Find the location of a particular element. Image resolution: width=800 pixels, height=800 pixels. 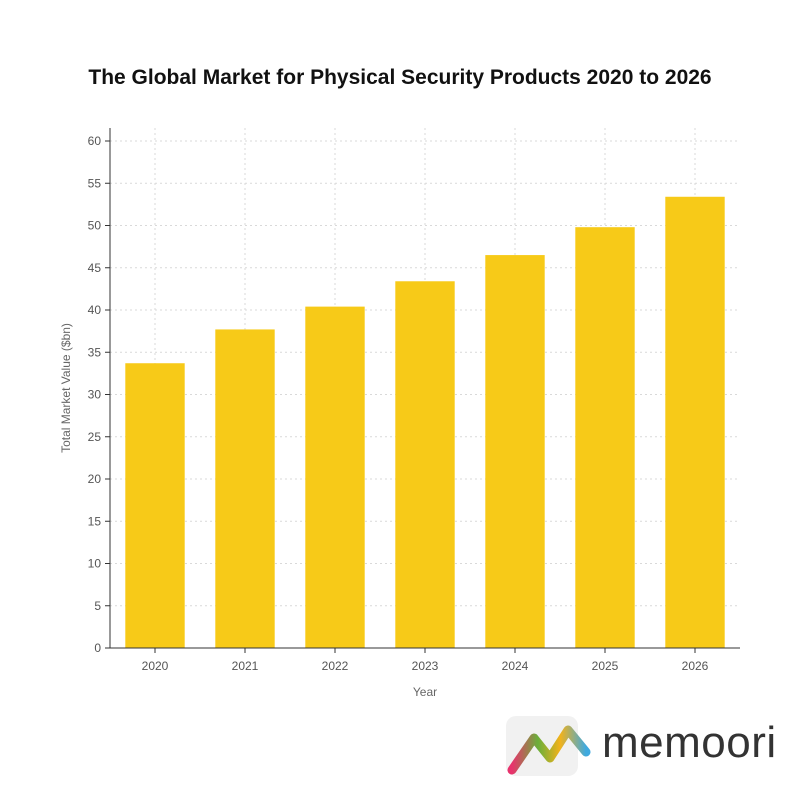

x-tick-label: 2024 is located at coordinates (515, 666).